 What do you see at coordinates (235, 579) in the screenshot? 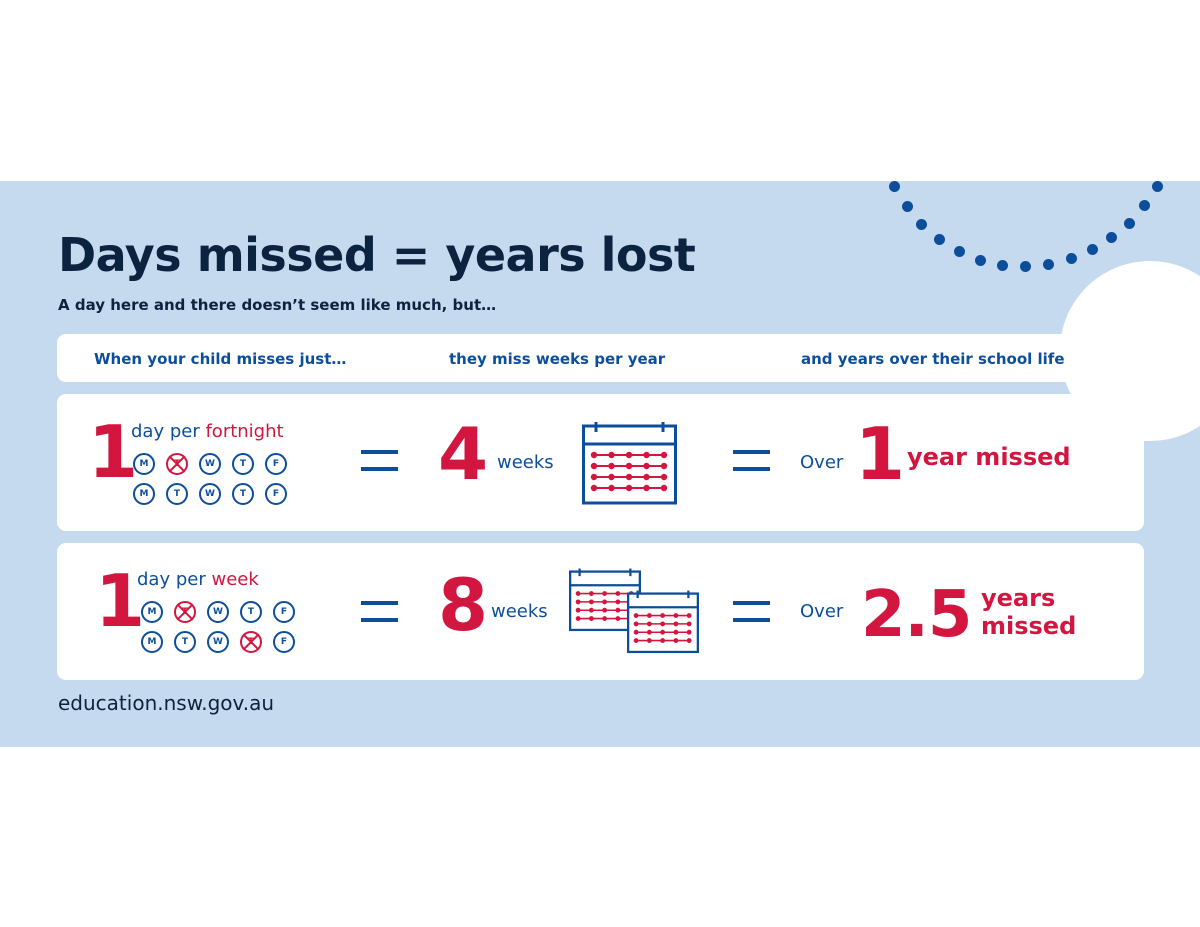
I see `frequency-unit: week` at bounding box center [235, 579].